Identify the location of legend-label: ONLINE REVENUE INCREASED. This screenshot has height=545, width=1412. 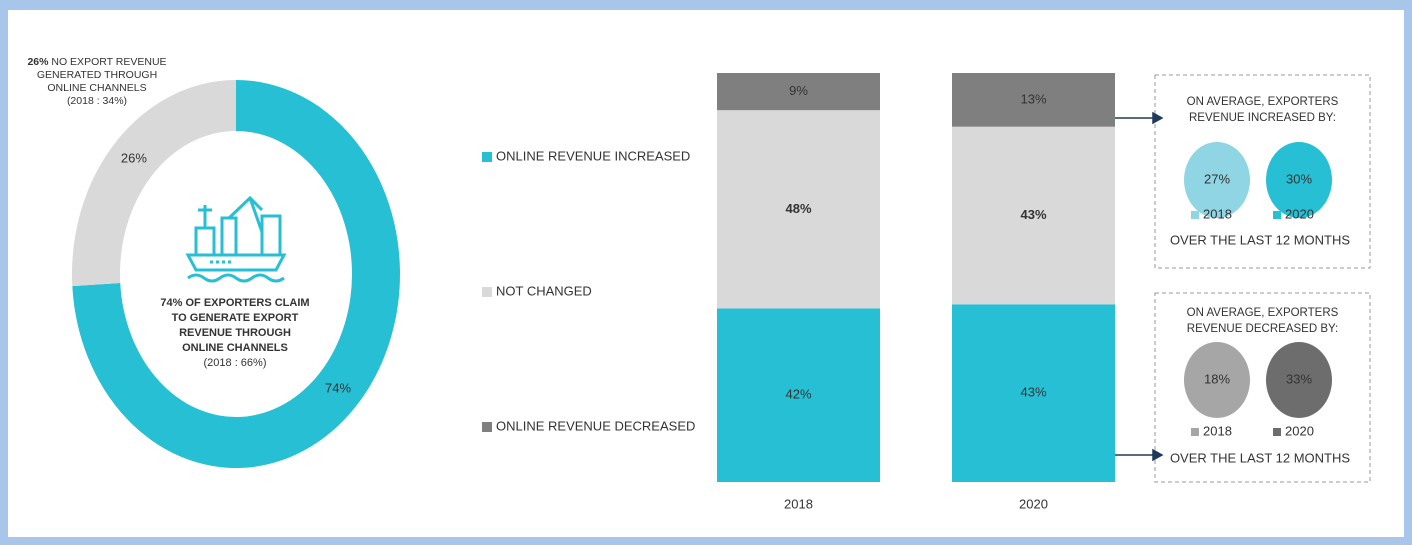
(593, 155).